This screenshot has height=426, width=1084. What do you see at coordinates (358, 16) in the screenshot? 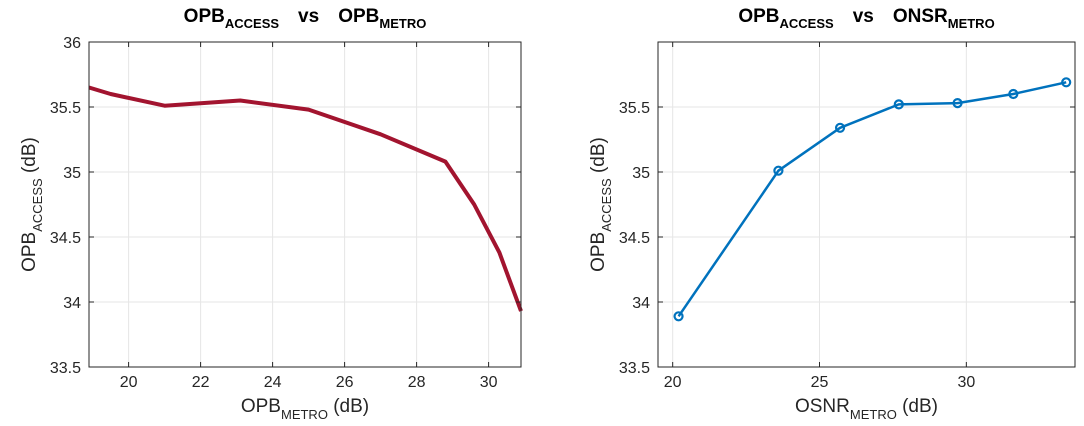
I see `title-main-2: OPB` at bounding box center [358, 16].